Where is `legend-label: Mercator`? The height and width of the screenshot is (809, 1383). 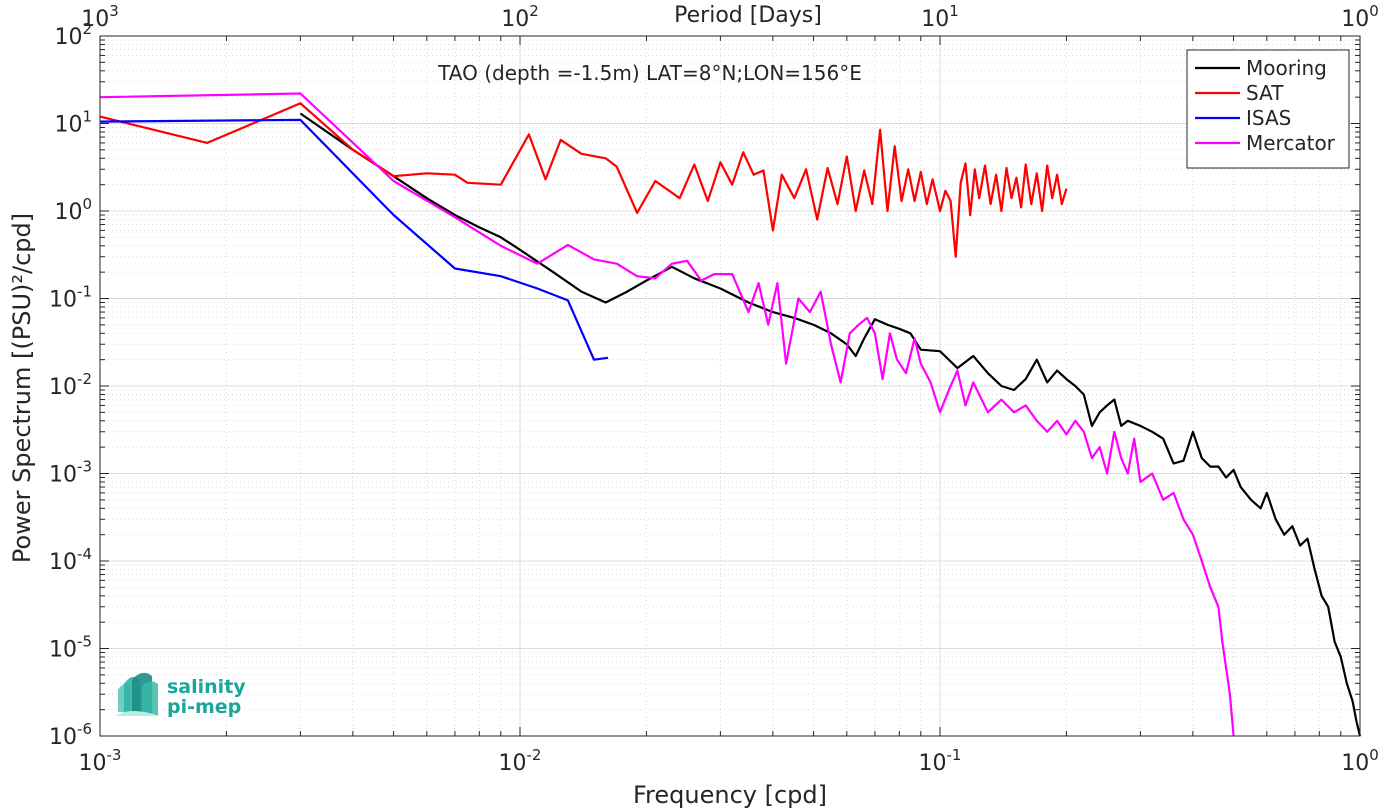
legend-label: Mercator is located at coordinates (1291, 143).